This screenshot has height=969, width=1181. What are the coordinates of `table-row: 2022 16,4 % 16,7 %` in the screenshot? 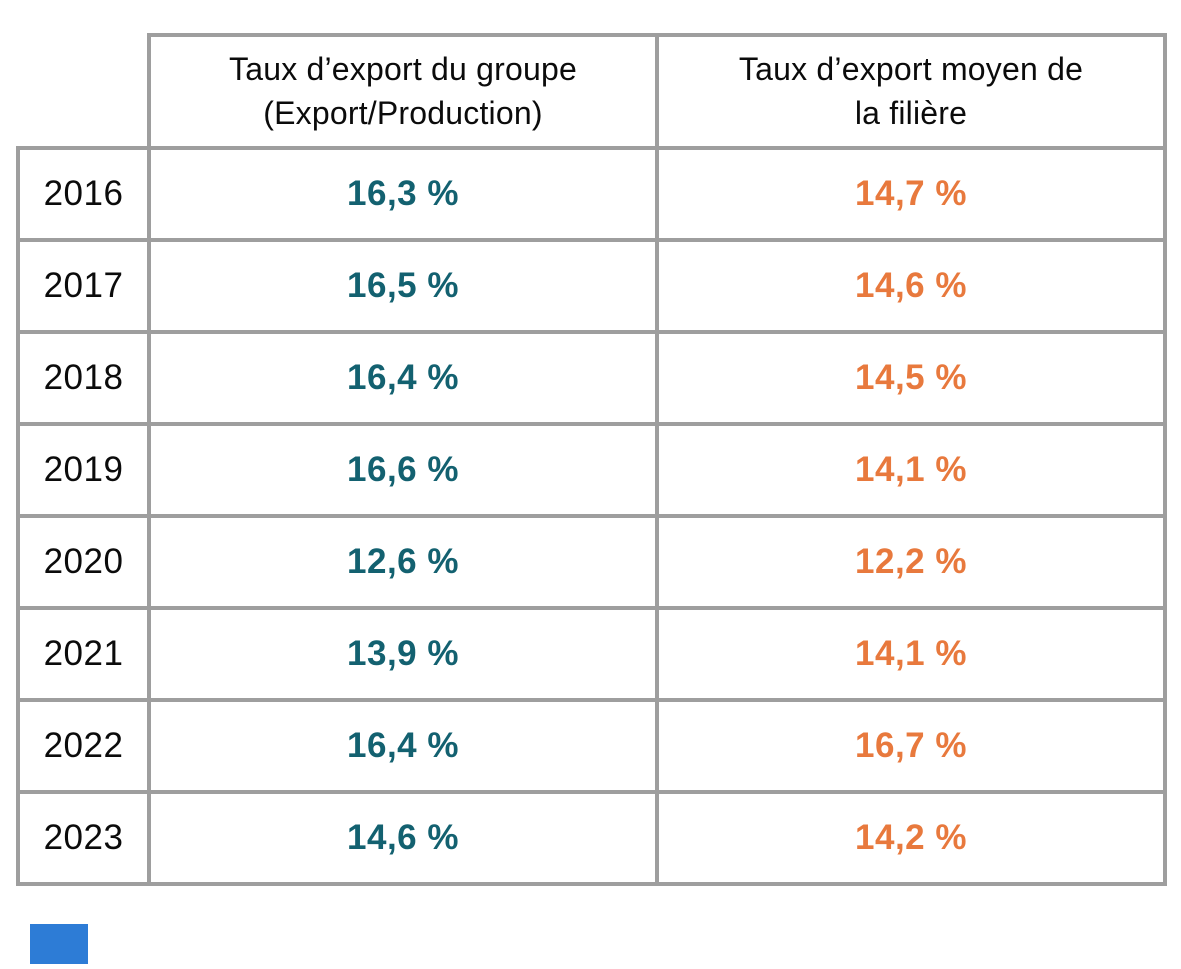 It's located at (591, 746).